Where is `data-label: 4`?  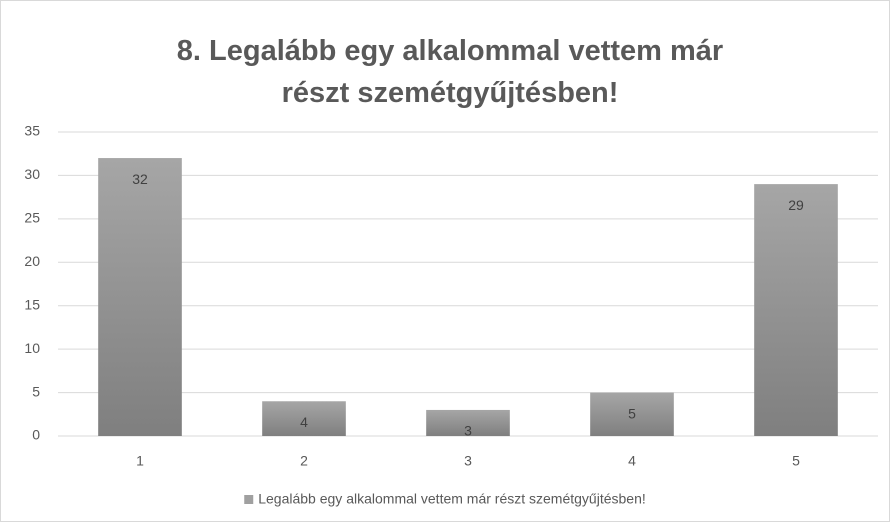
data-label: 4 is located at coordinates (304, 422).